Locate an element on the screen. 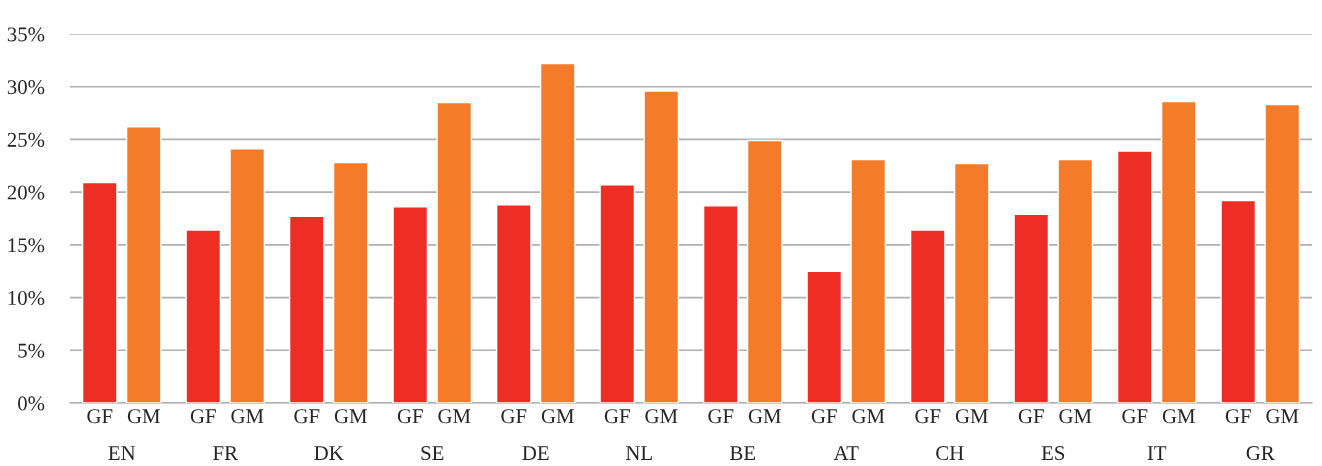  y-tick-label: 30% is located at coordinates (26, 87).